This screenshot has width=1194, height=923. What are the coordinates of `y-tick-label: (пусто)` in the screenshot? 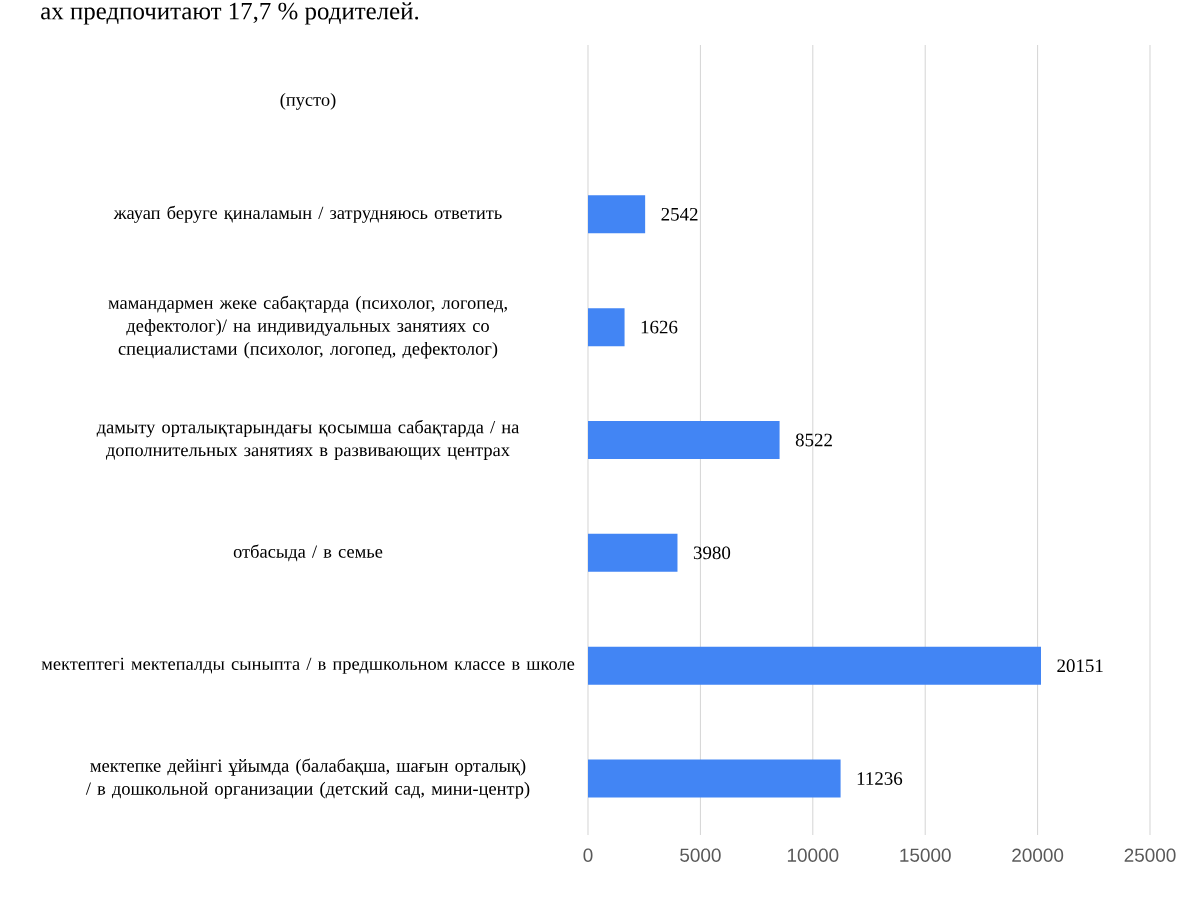 It's located at (308, 101).